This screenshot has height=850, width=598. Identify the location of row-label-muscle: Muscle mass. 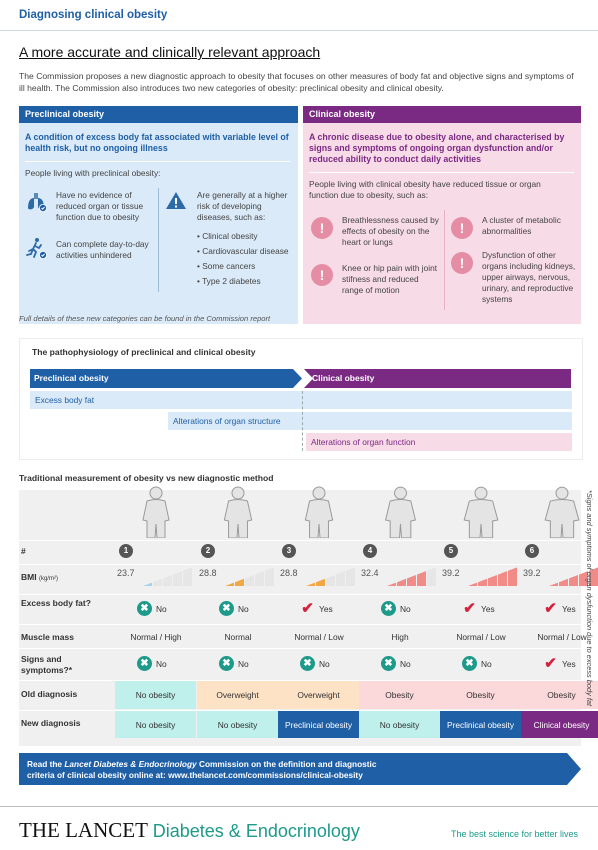
(47, 637).